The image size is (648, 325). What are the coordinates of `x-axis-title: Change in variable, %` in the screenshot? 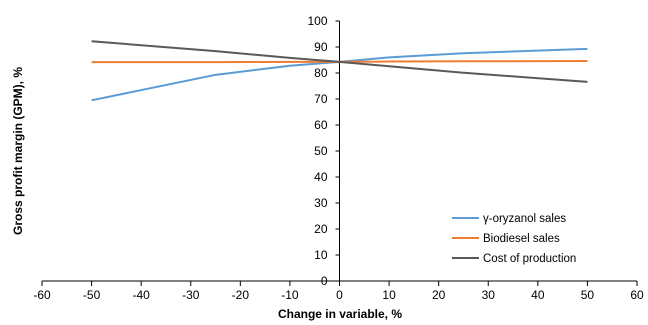 It's located at (340, 314).